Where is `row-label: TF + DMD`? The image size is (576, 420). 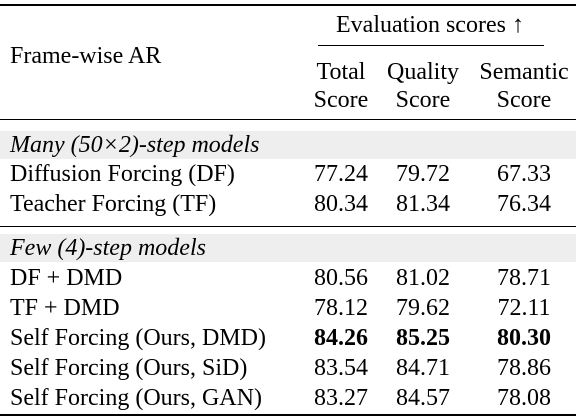
row-label: TF + DMD is located at coordinates (65, 308).